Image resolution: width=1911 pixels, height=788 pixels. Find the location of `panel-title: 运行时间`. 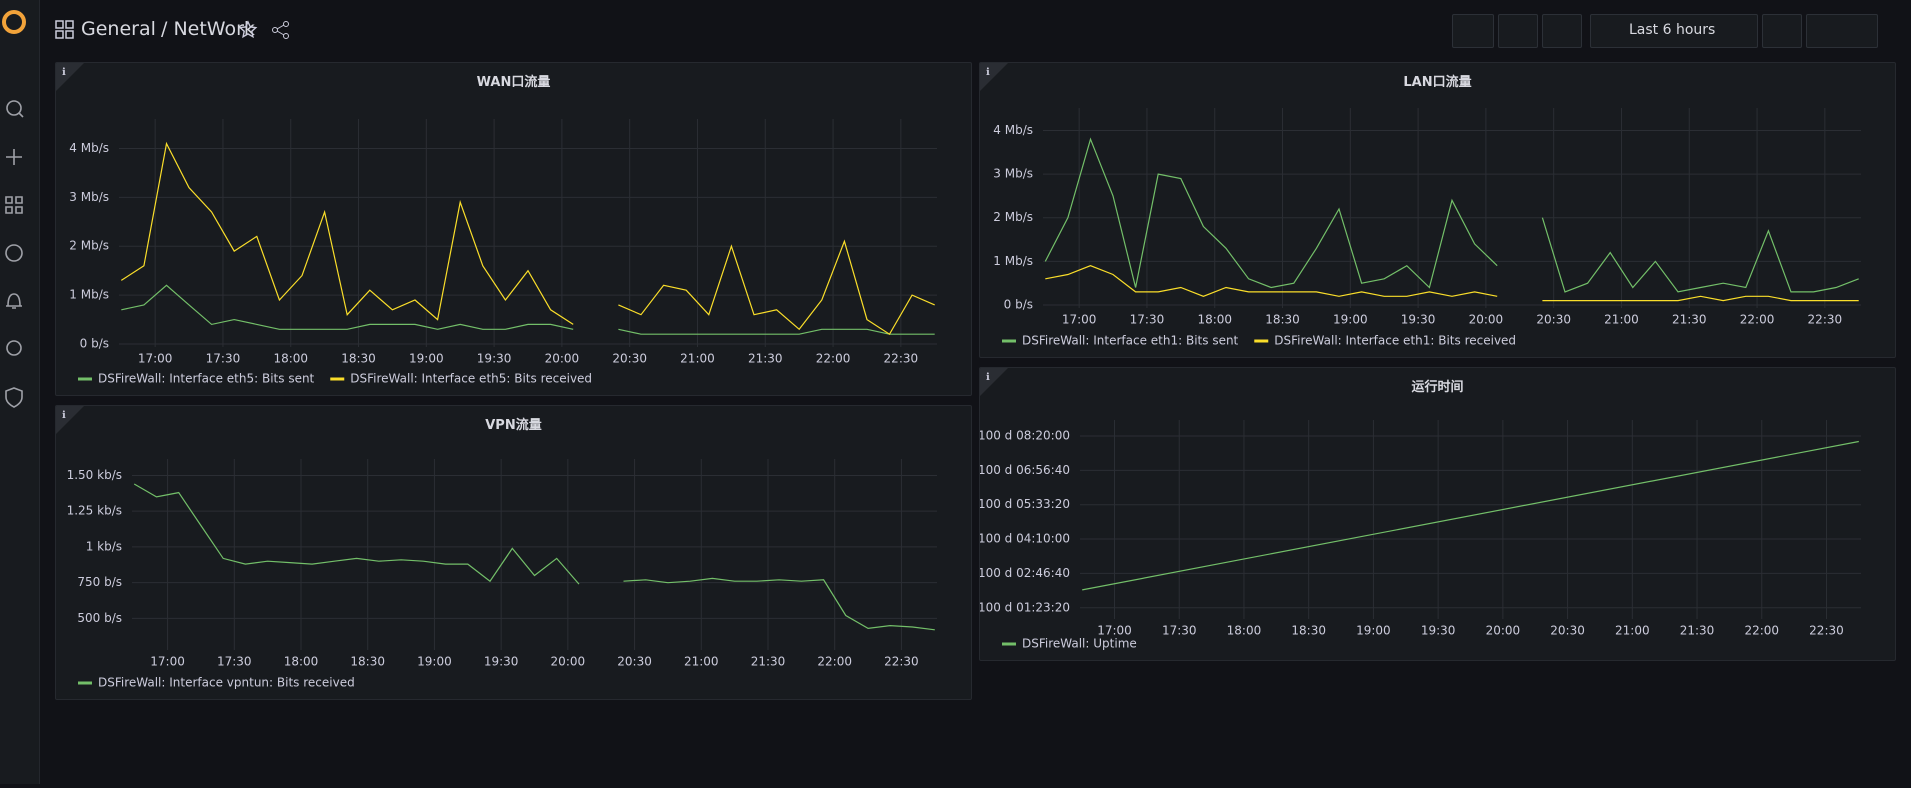

panel-title: 运行时间 is located at coordinates (1437, 387).